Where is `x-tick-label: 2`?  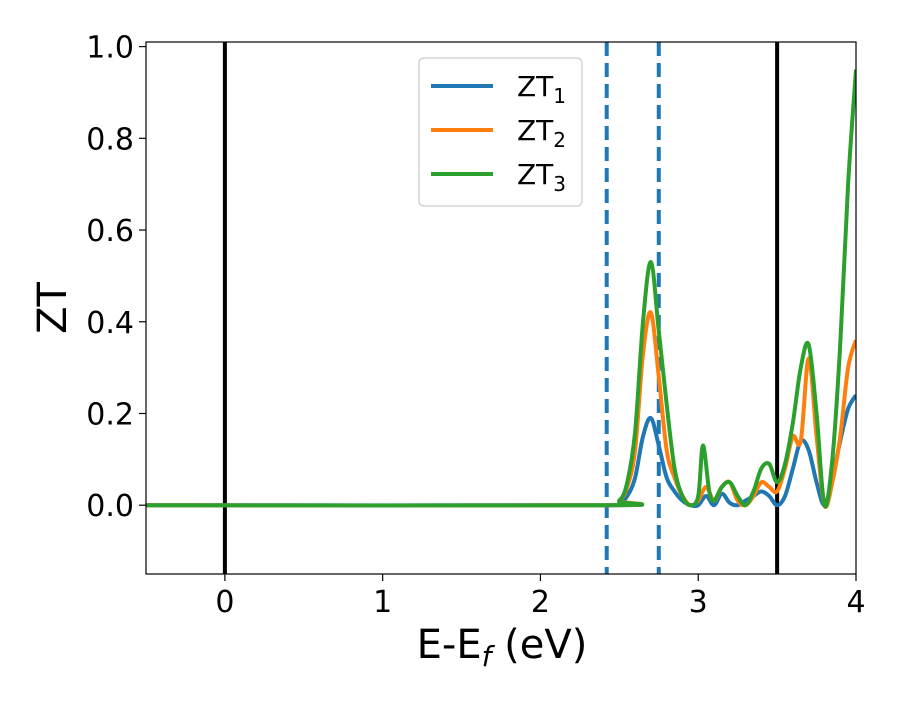 x-tick-label: 2 is located at coordinates (540, 602).